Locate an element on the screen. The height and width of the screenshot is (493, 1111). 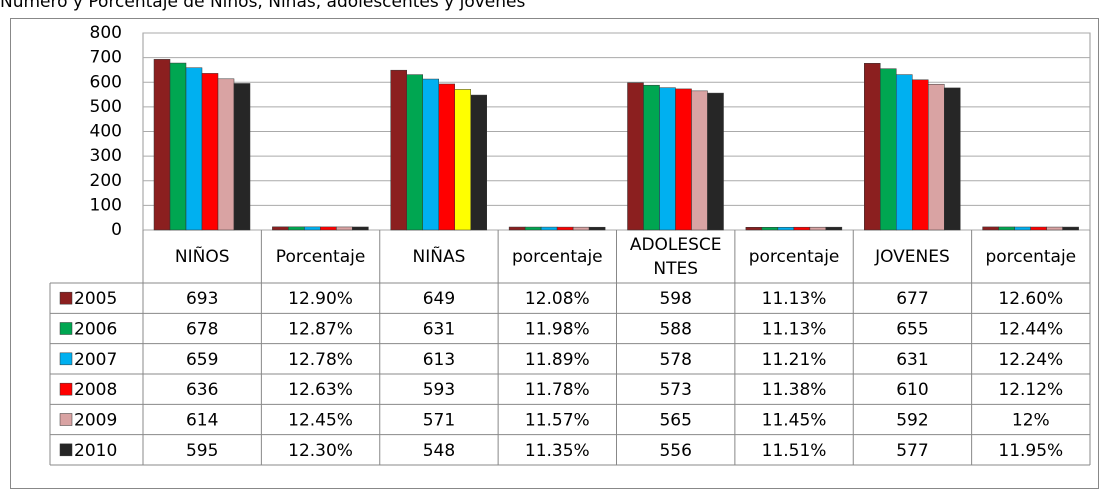
table-value: 11.45% is located at coordinates (794, 421).